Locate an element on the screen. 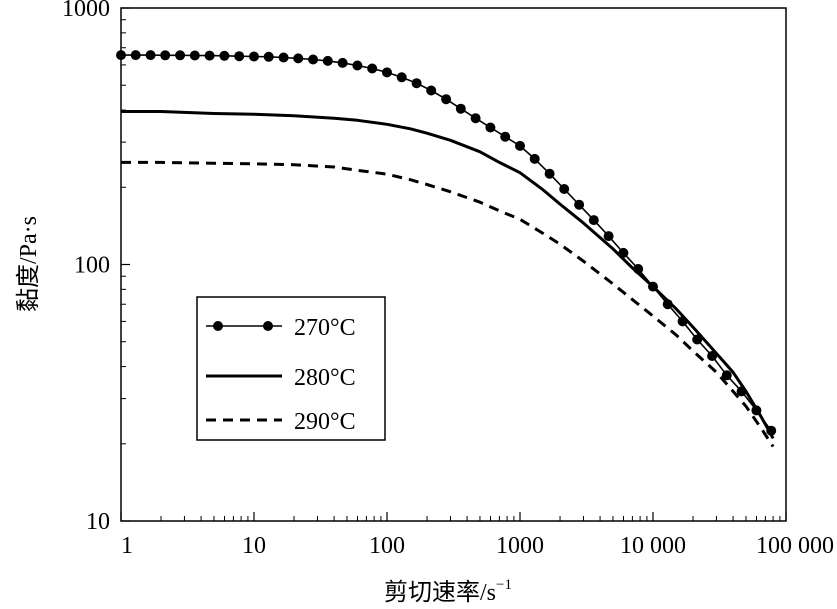  x-tick-label: 1 is located at coordinates (127, 546).